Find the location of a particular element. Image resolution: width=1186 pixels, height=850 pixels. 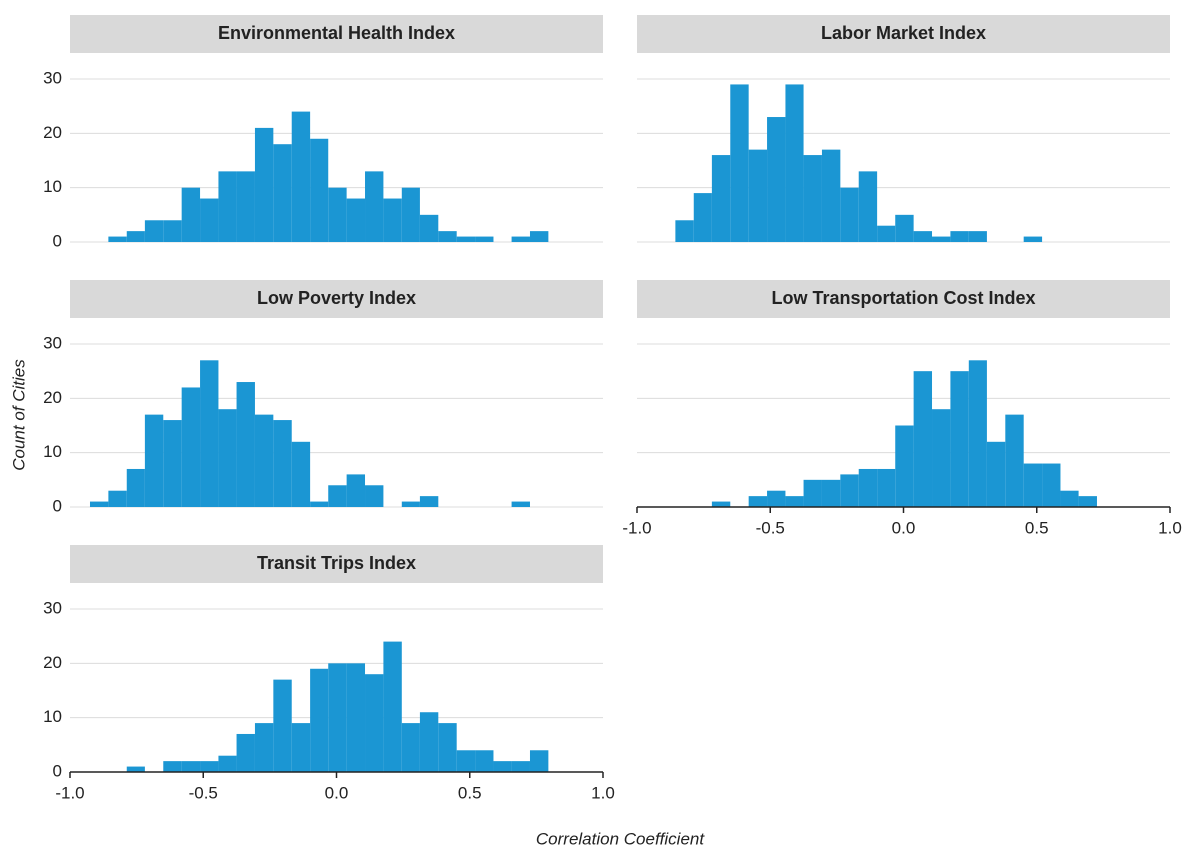

x-tick-label: -1.0 is located at coordinates (69, 792).